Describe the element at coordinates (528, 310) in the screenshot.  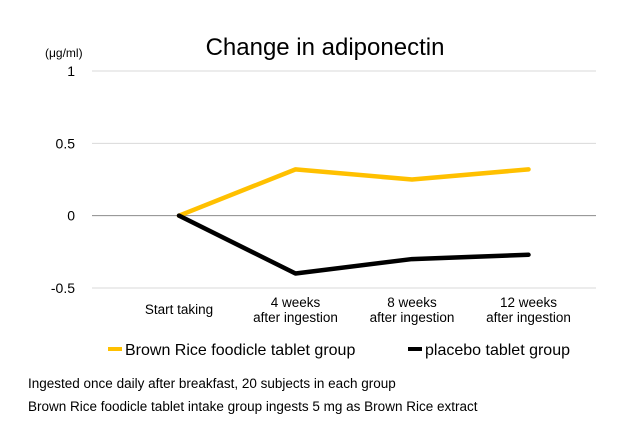
I see `x-tick-label: 12 weeks after ingestion` at that location.